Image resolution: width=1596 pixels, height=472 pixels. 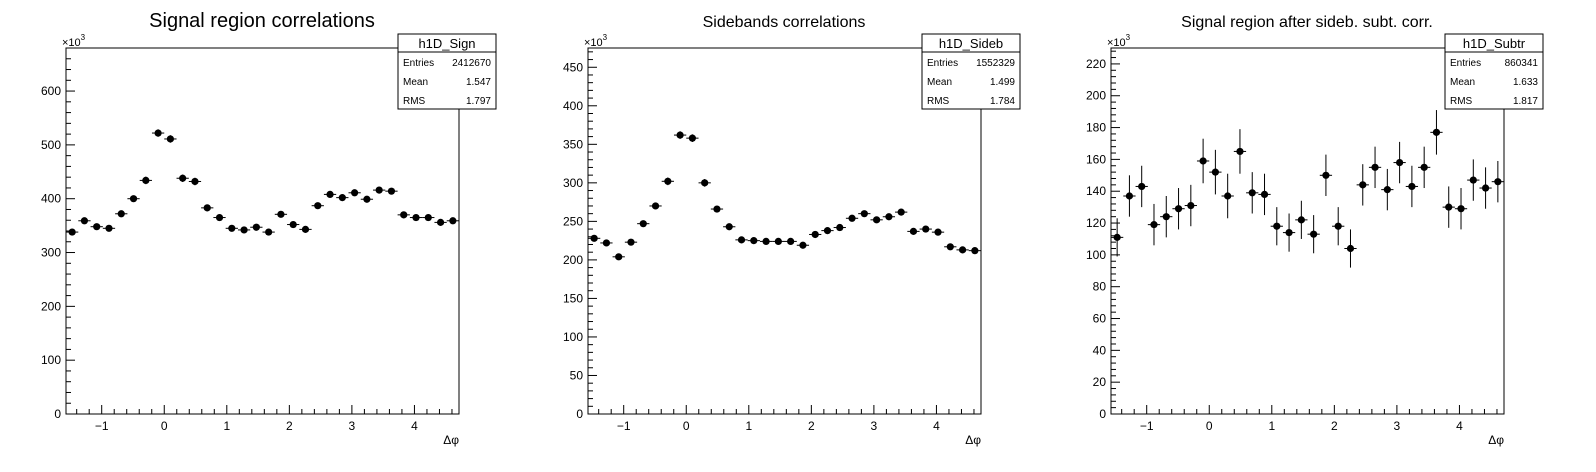 I want to click on stats-value: 860341, so click(x=1522, y=63).